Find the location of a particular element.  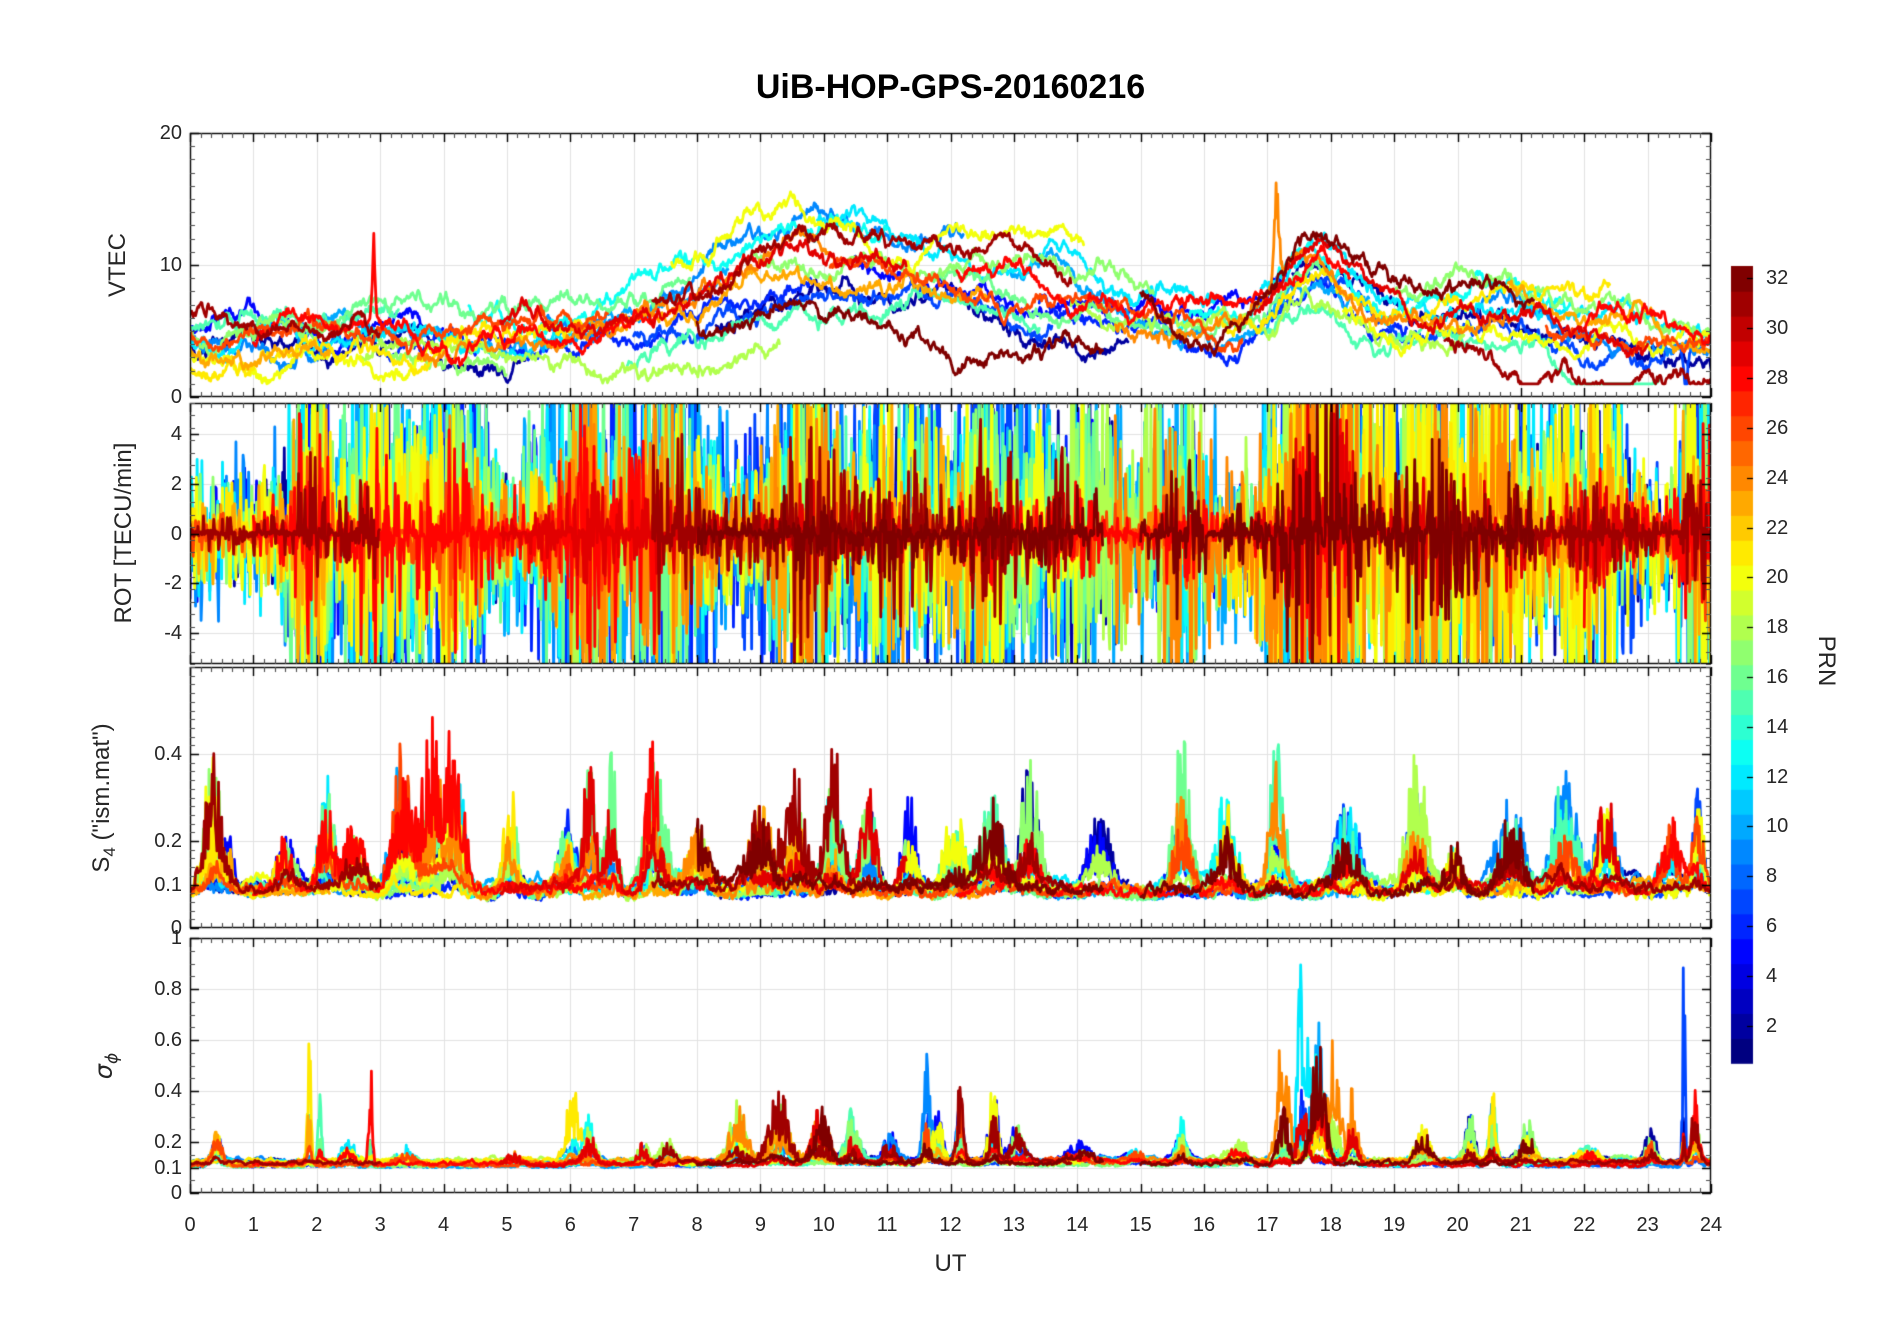

colorbar-tick-label-32: 32 is located at coordinates (1777, 278).